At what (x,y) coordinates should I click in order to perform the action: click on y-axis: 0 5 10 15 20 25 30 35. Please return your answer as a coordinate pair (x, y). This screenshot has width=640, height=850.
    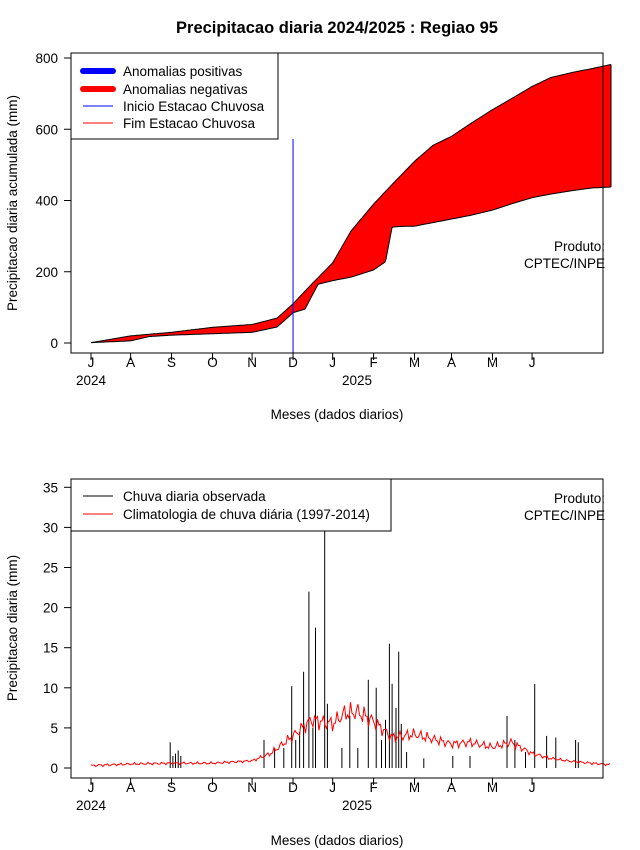
    Looking at the image, I should click on (57, 628).